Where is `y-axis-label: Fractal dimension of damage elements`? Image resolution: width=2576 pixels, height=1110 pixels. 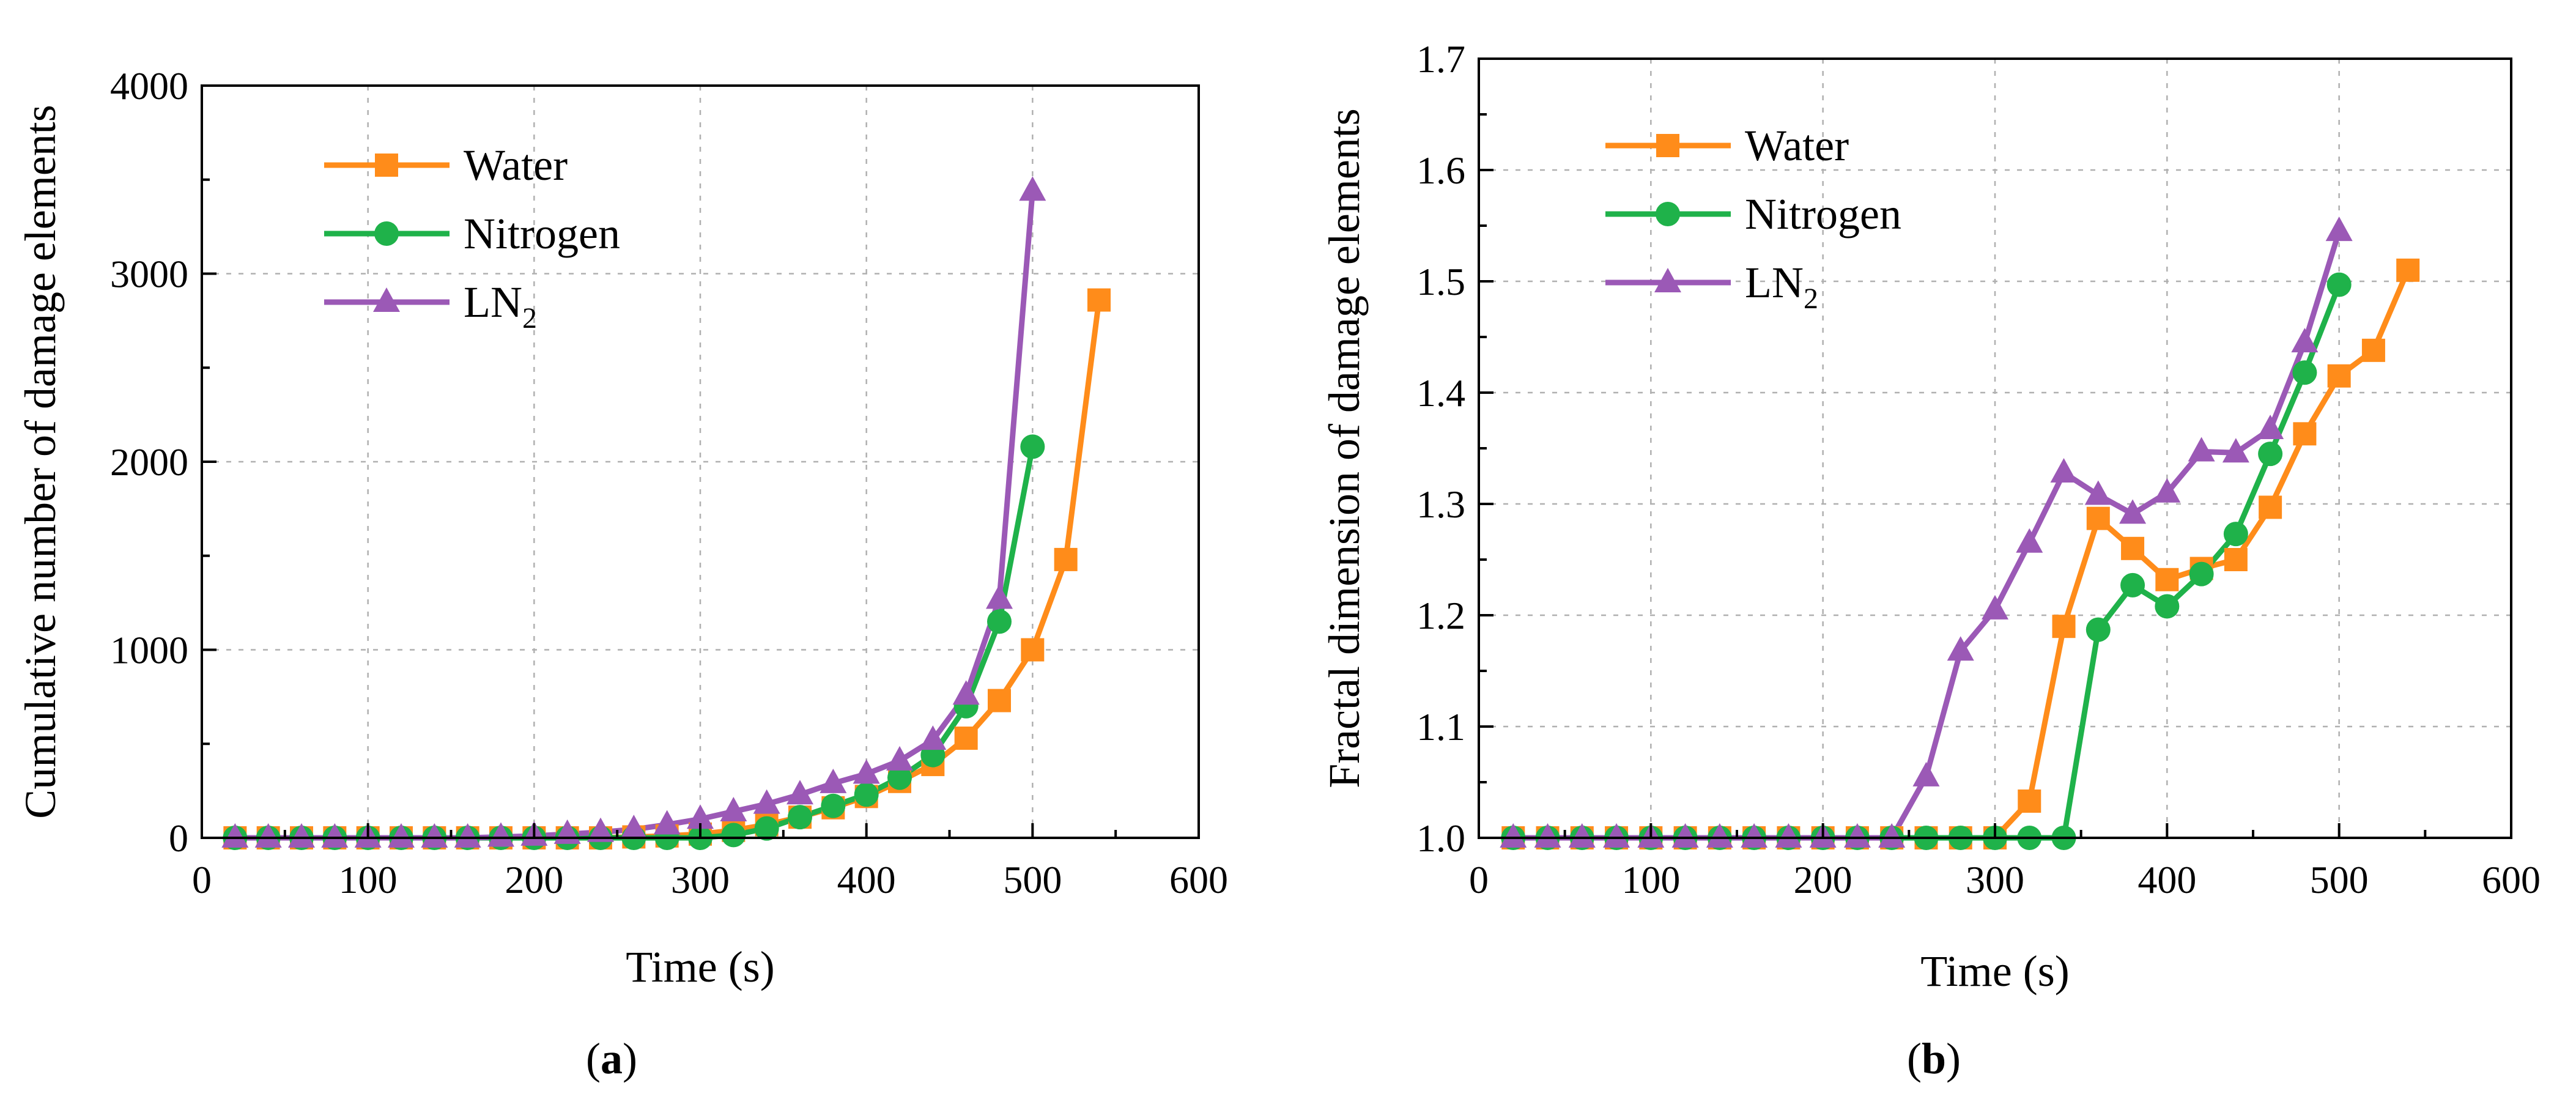 y-axis-label: Fractal dimension of damage elements is located at coordinates (1344, 448).